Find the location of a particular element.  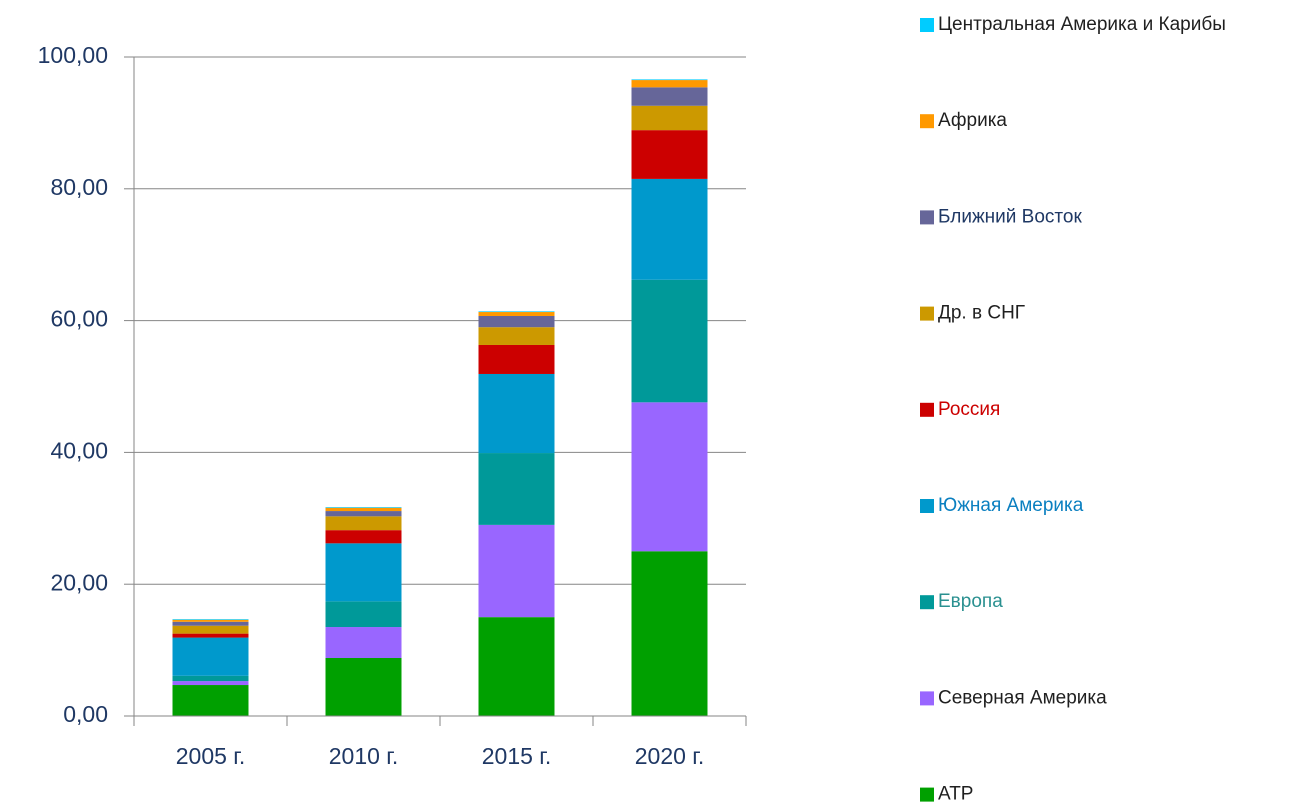

legend-label: АТР is located at coordinates (955, 794).